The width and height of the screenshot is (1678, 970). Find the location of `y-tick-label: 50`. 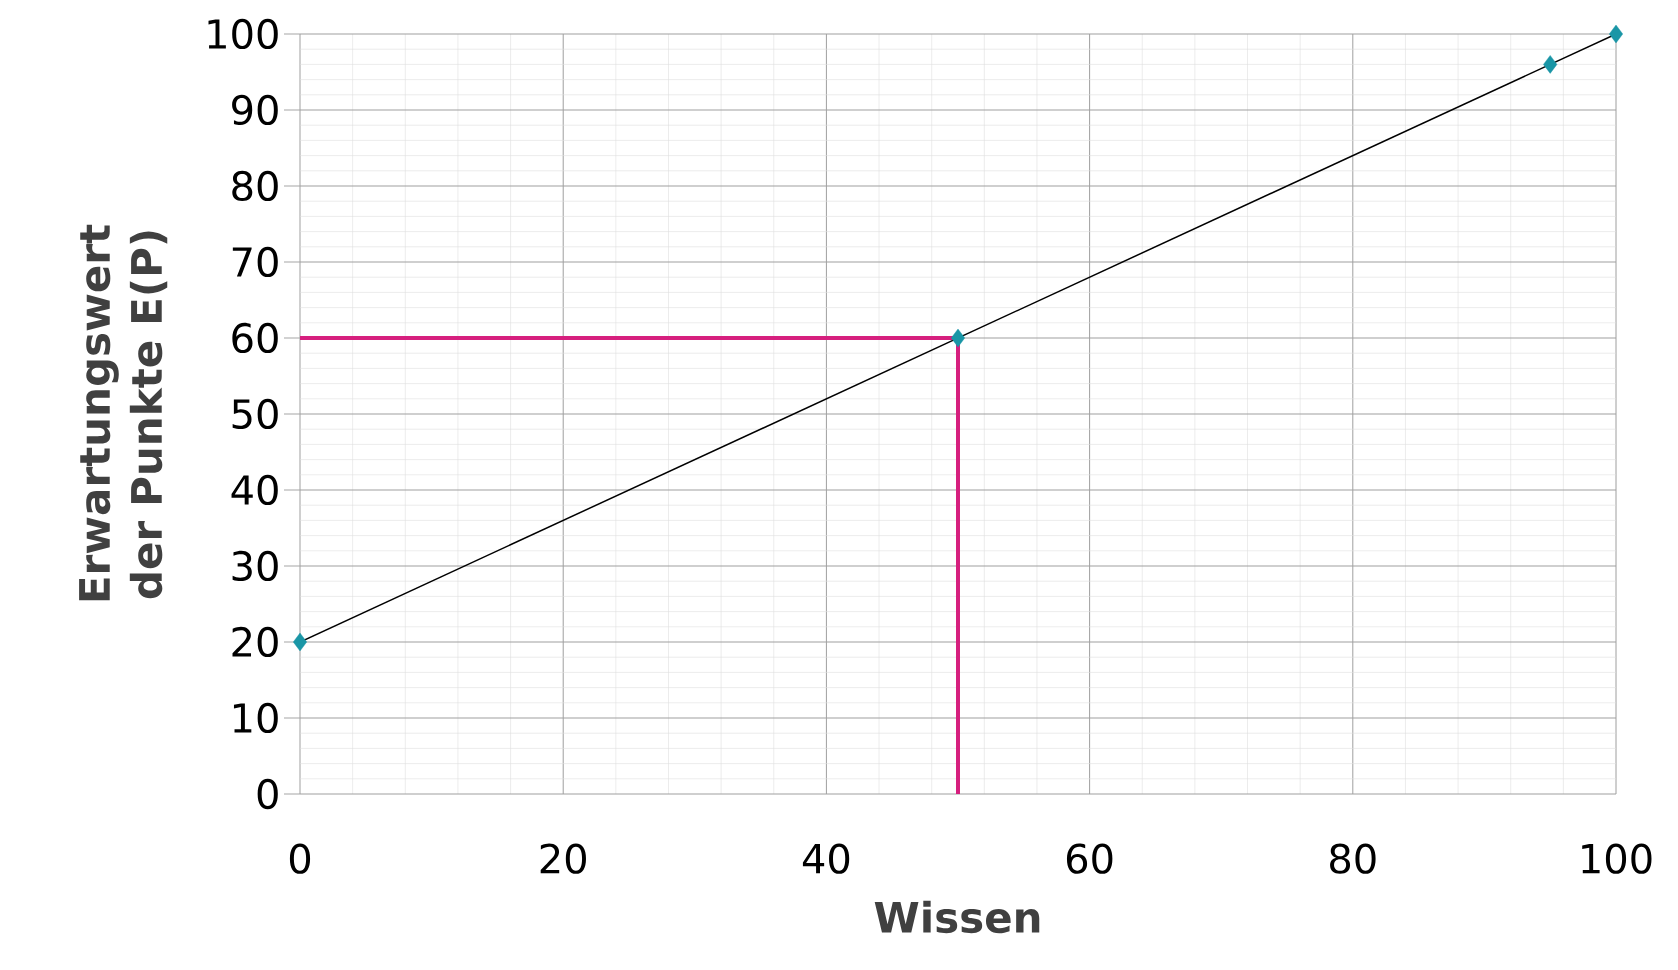

y-tick-label: 50 is located at coordinates (255, 414).